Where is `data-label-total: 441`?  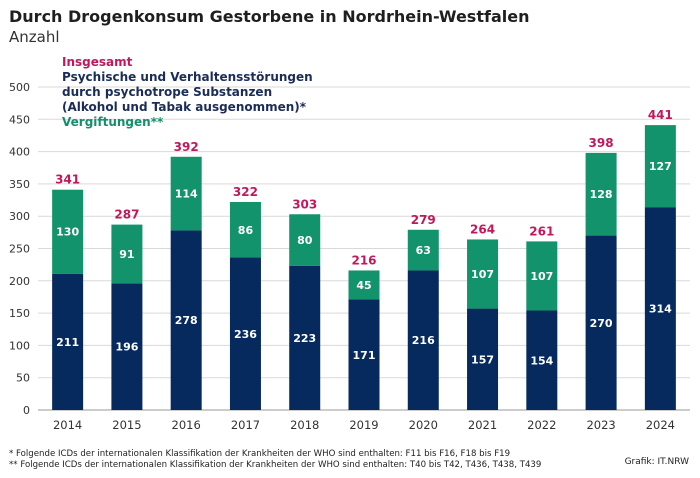
data-label-total: 441 is located at coordinates (660, 115).